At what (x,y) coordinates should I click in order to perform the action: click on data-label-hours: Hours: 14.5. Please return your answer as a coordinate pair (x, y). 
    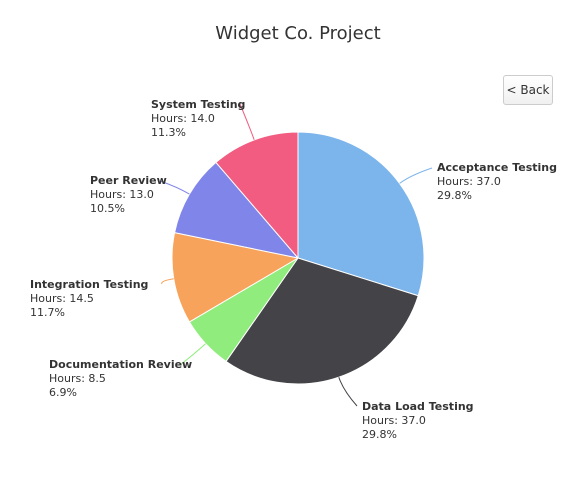
    Looking at the image, I should click on (62, 298).